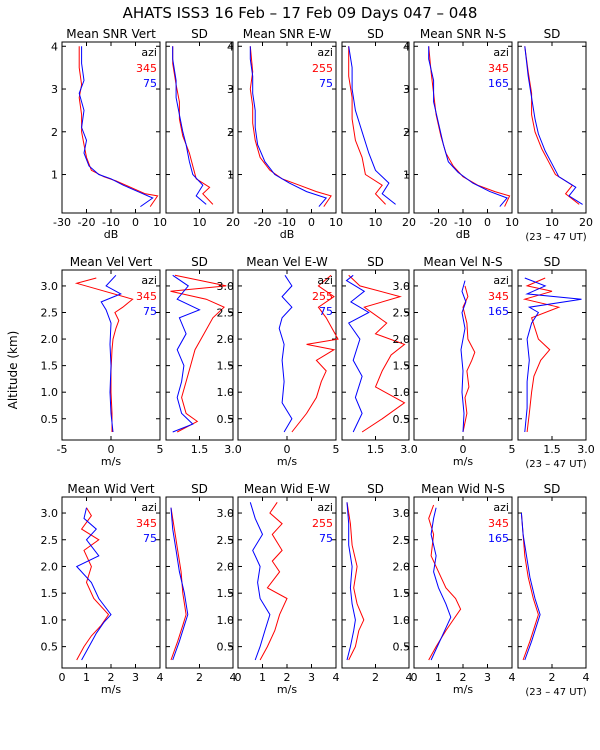  I want to click on panel-wid-vert-sd: SD 2 4, so click(201, 583).